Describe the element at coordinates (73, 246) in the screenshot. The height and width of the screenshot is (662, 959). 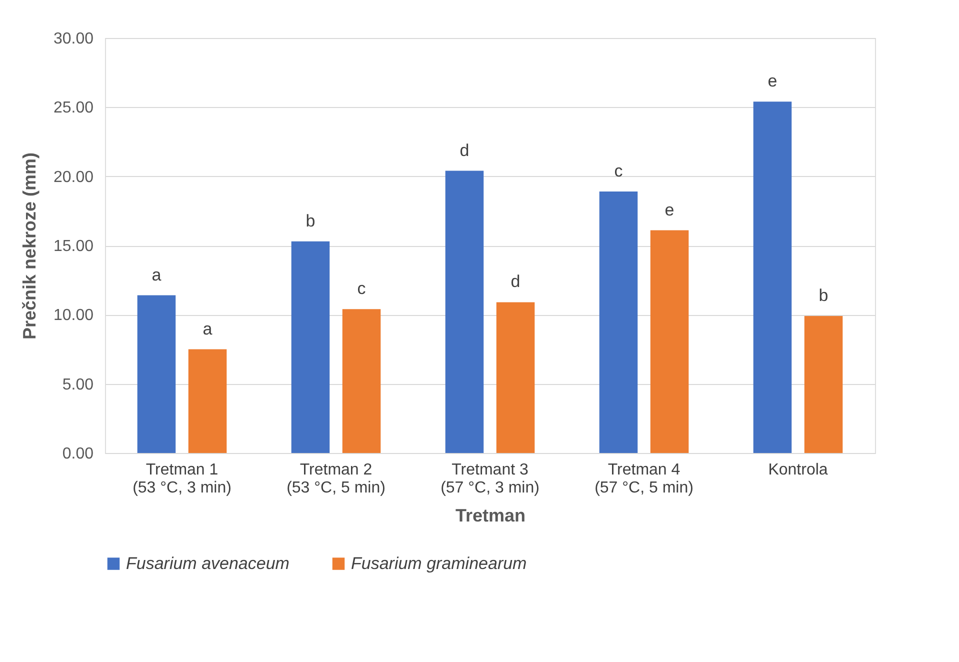
I see `y-tick-label: 15.00` at that location.